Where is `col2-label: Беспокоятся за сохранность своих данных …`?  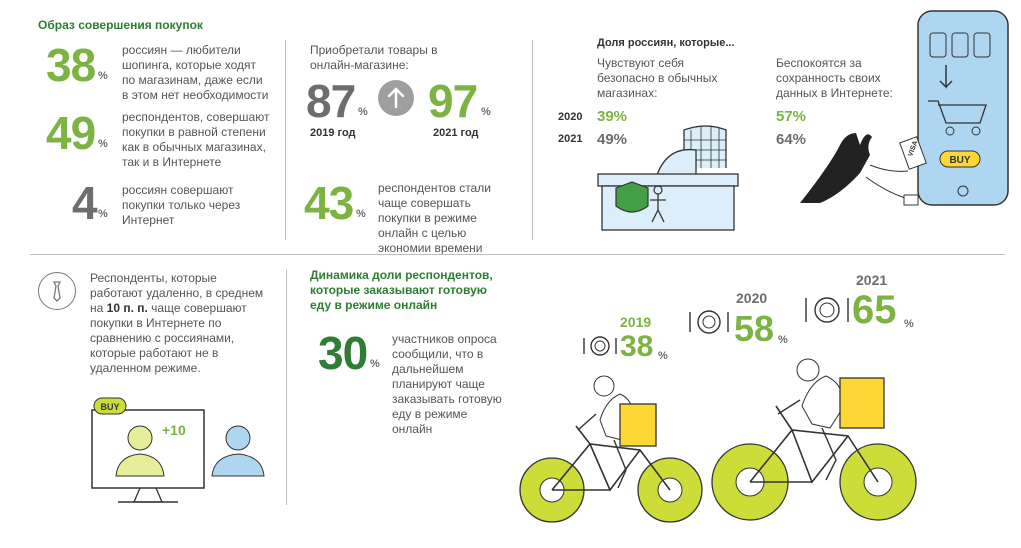
col2-label: Беспокоятся за сохранность своих данных … is located at coordinates (834, 78).